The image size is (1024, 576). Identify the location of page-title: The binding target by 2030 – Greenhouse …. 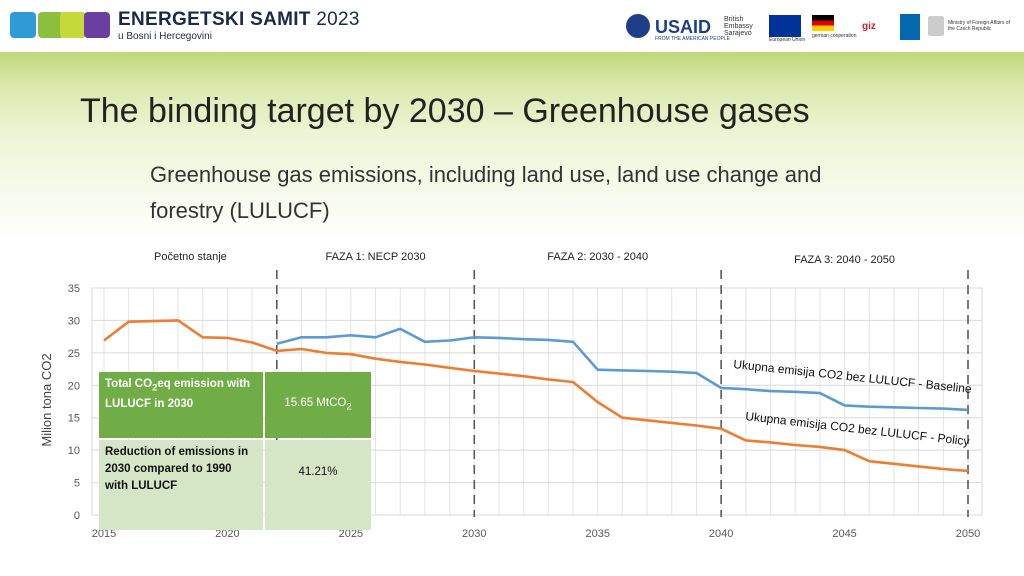
(445, 111).